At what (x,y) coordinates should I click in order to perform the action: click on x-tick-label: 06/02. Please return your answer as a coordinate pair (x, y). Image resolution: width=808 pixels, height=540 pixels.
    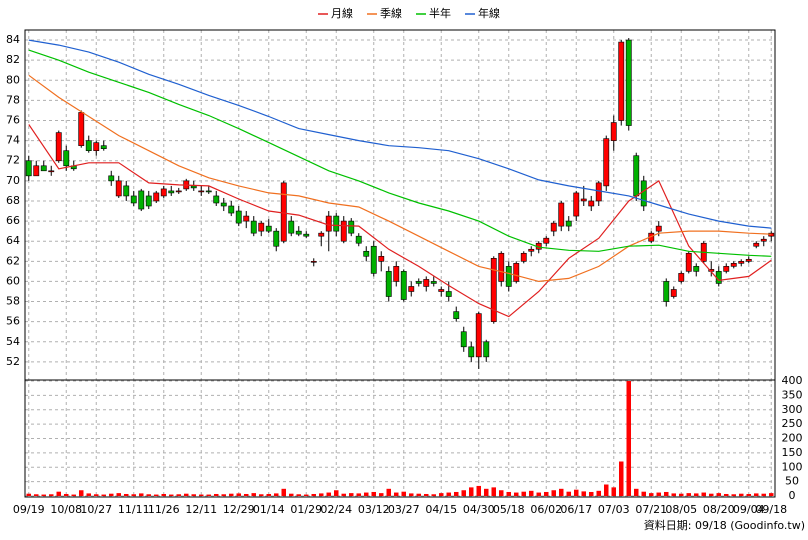
    Looking at the image, I should click on (546, 509).